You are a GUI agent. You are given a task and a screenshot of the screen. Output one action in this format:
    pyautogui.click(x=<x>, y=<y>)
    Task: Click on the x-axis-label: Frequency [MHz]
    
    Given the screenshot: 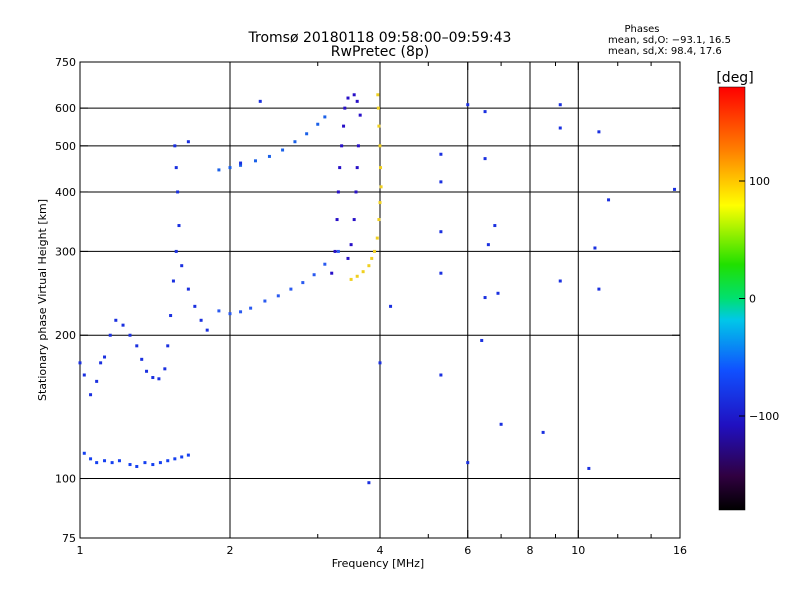 What is the action you would take?
    pyautogui.click(x=378, y=563)
    